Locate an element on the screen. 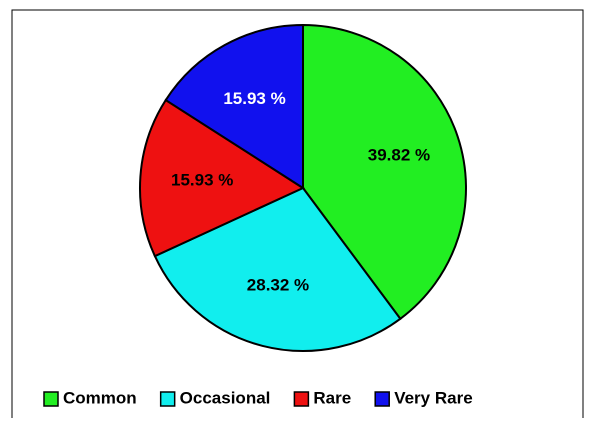 The width and height of the screenshot is (595, 423). data-label: 39.82 % is located at coordinates (399, 155).